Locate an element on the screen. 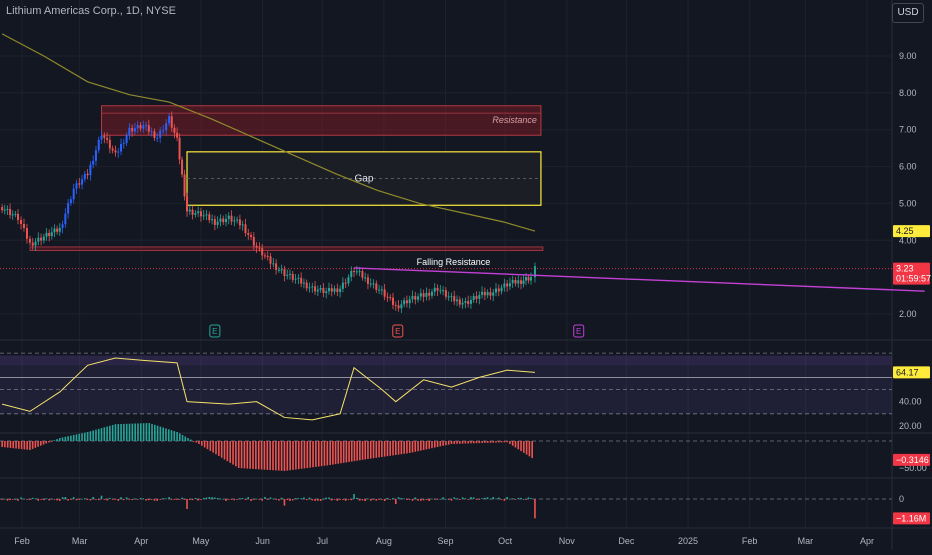 The height and width of the screenshot is (555, 932). macd-pane is located at coordinates (446, 447).